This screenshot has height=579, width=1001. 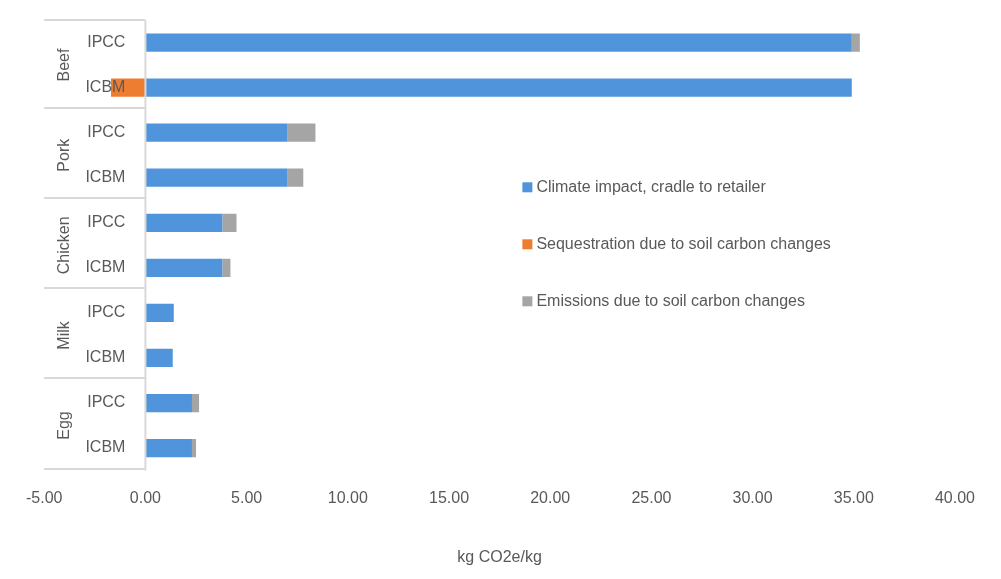 I want to click on x-axis-title: kg CO2e/kg, so click(x=499, y=556).